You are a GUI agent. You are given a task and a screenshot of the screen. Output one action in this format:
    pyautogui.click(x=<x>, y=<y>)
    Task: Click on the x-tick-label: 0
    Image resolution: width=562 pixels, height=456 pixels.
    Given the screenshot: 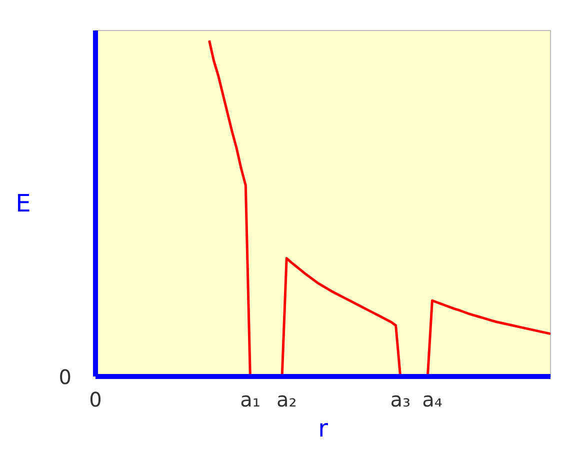 What is the action you would take?
    pyautogui.click(x=95, y=400)
    